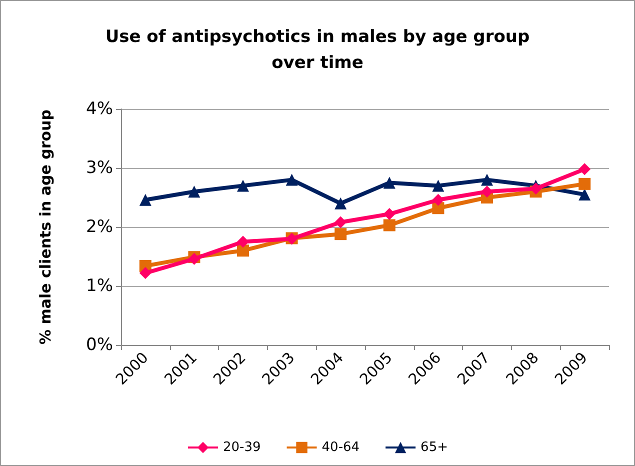 The image size is (635, 466). Describe the element at coordinates (99, 345) in the screenshot. I see `y-tick-label: 0%` at that location.